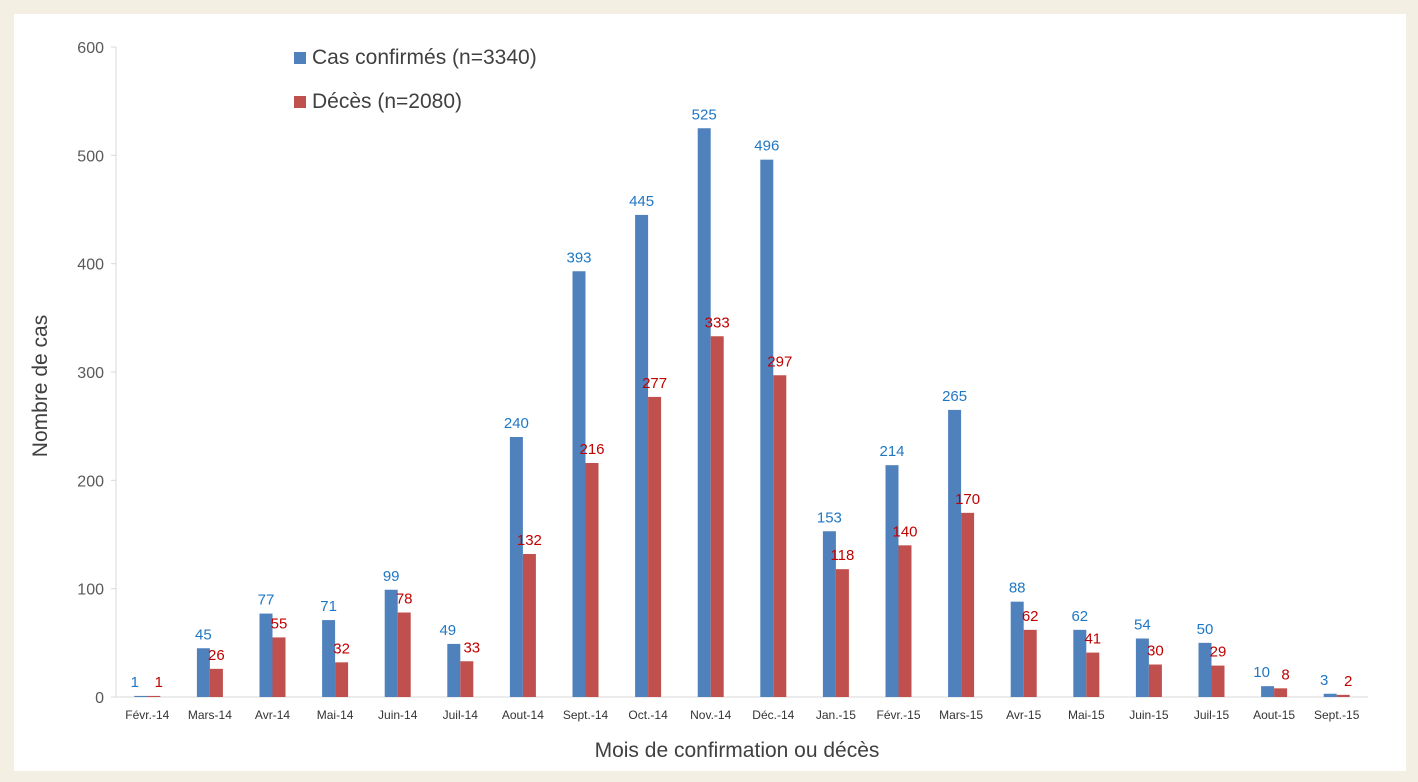 This screenshot has height=782, width=1418. What do you see at coordinates (99, 698) in the screenshot?
I see `y-tick-label: 0` at bounding box center [99, 698].